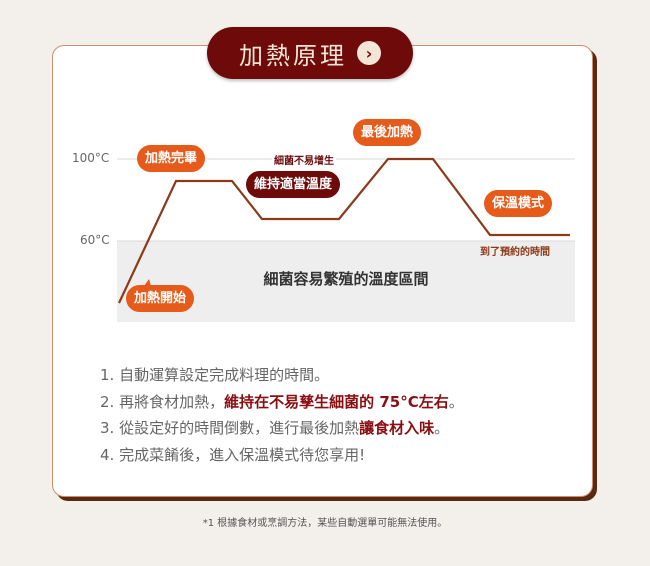 The image size is (650, 566). Describe the element at coordinates (171, 158) in the screenshot. I see `bubble-heating-done: 加熱完畢` at that location.